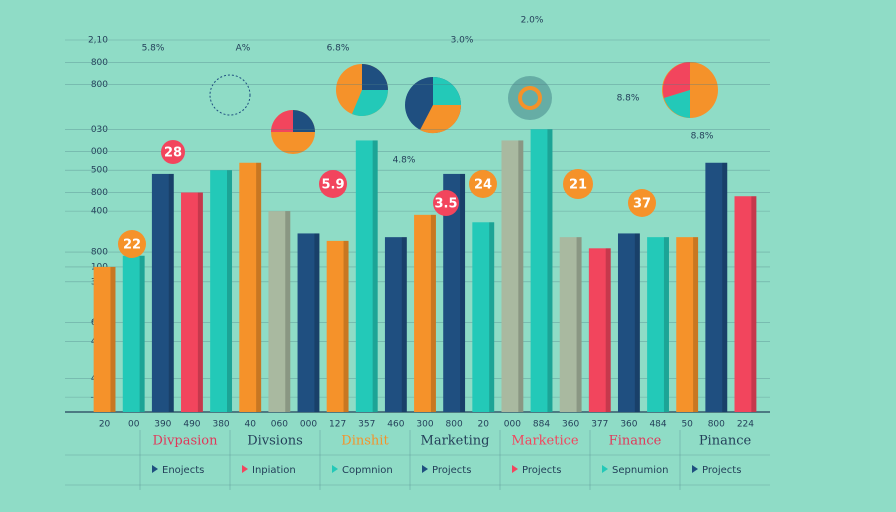  I want to click on x-tick-label: 300, so click(424, 425).